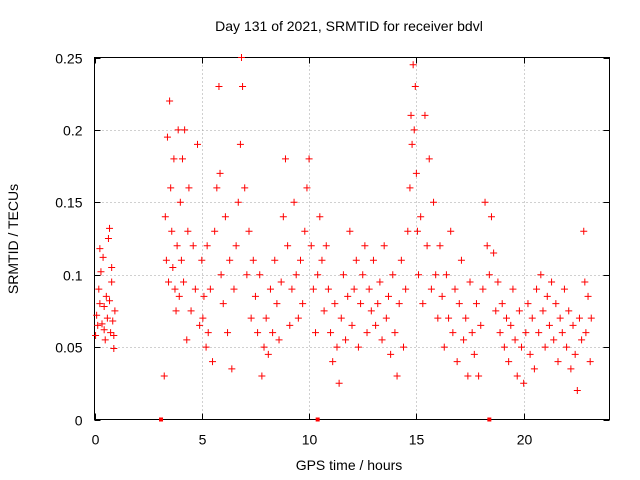 This screenshot has width=640, height=480. I want to click on x-tick-label: 20, so click(525, 440).